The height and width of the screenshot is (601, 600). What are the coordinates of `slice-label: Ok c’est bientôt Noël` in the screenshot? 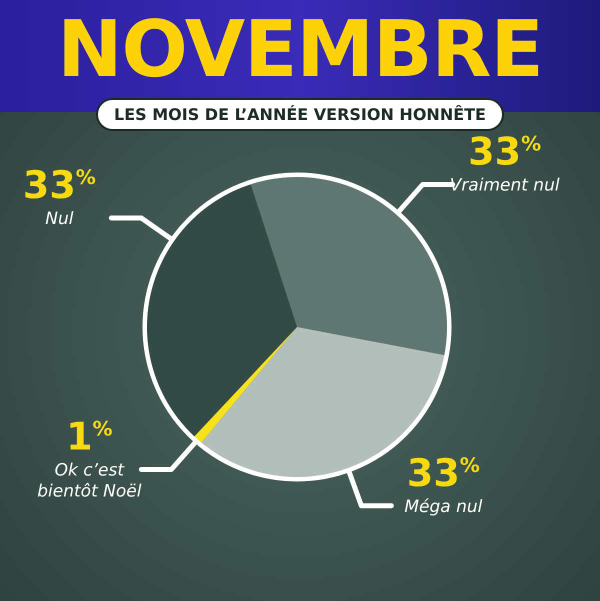 It's located at (89, 481).